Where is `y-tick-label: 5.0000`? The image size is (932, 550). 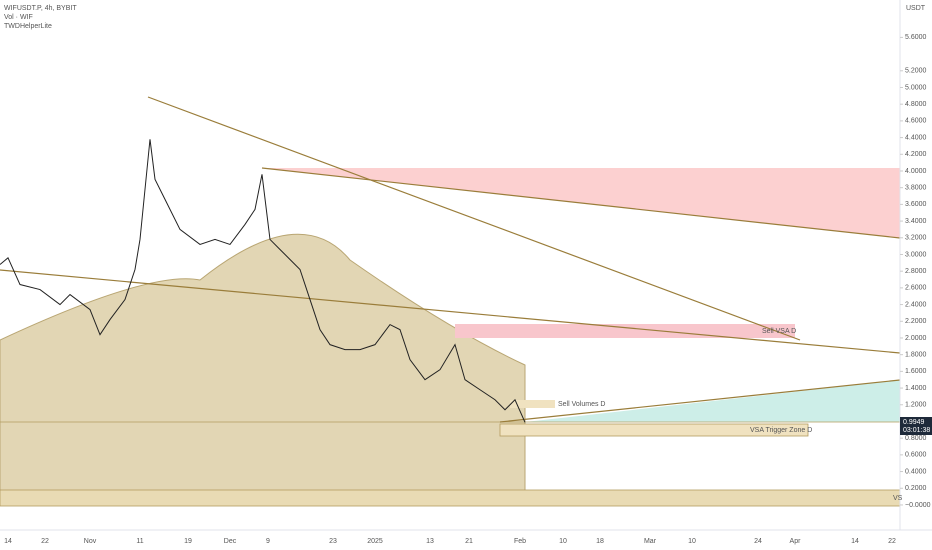
y-tick-label: 5.0000 is located at coordinates (916, 87).